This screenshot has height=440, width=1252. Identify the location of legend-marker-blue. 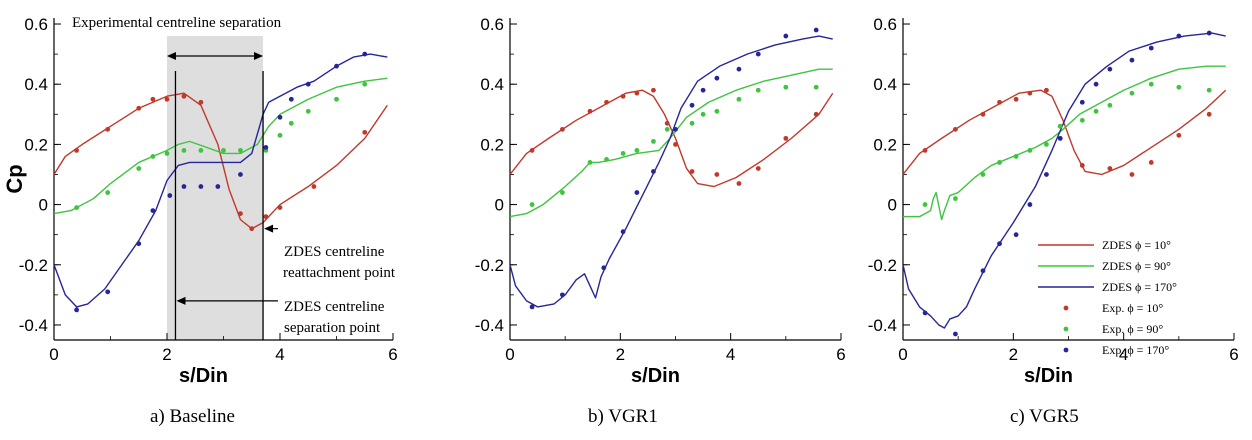
(1066, 350).